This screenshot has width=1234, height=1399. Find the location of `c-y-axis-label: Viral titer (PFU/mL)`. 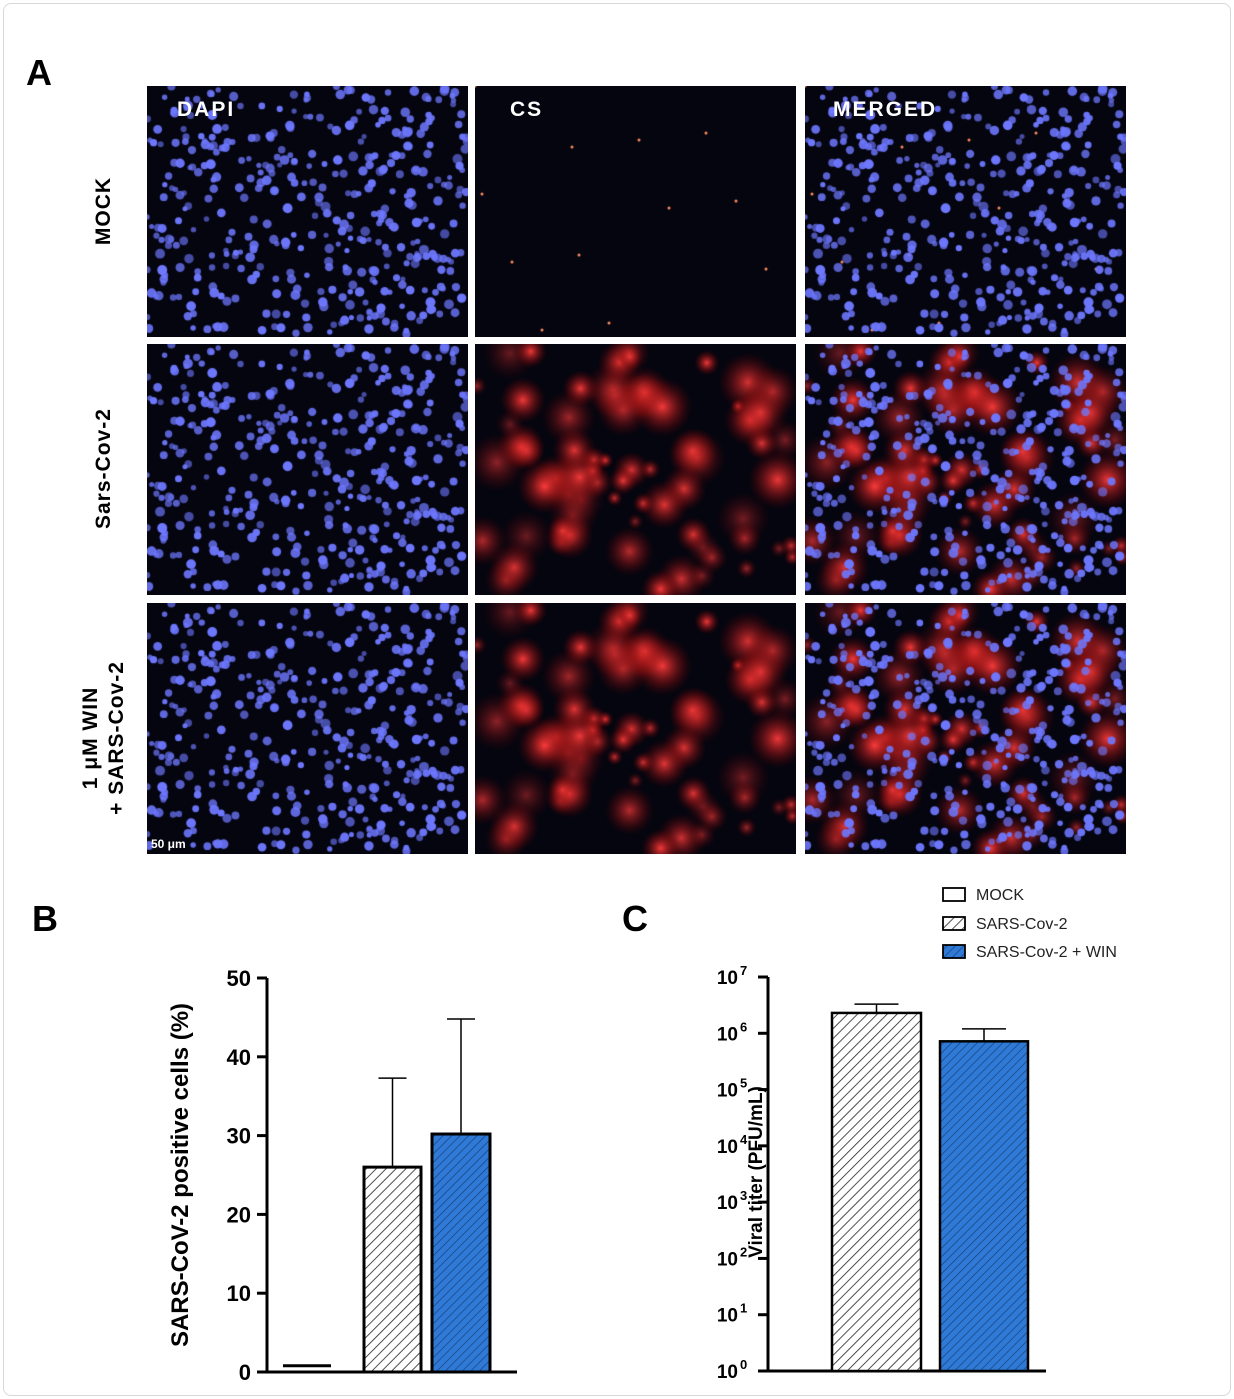

c-y-axis-label: Viral titer (PFU/mL) is located at coordinates (756, 1172).